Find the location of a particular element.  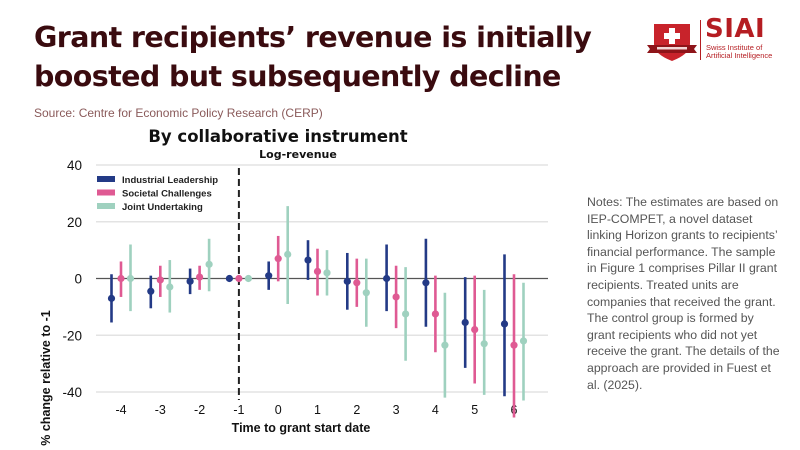

y-tick-label: -40 is located at coordinates (72, 392).